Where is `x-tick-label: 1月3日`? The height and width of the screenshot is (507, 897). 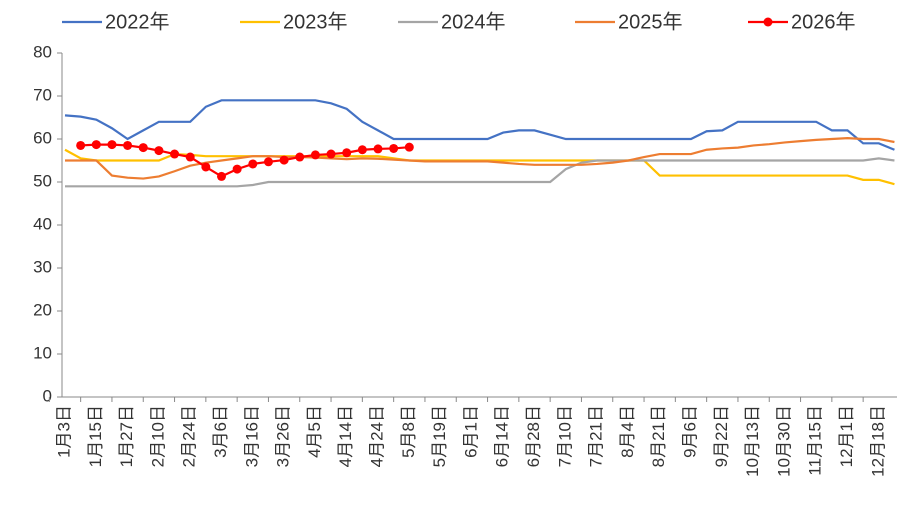
x-tick-label: 1月3日 is located at coordinates (63, 431).